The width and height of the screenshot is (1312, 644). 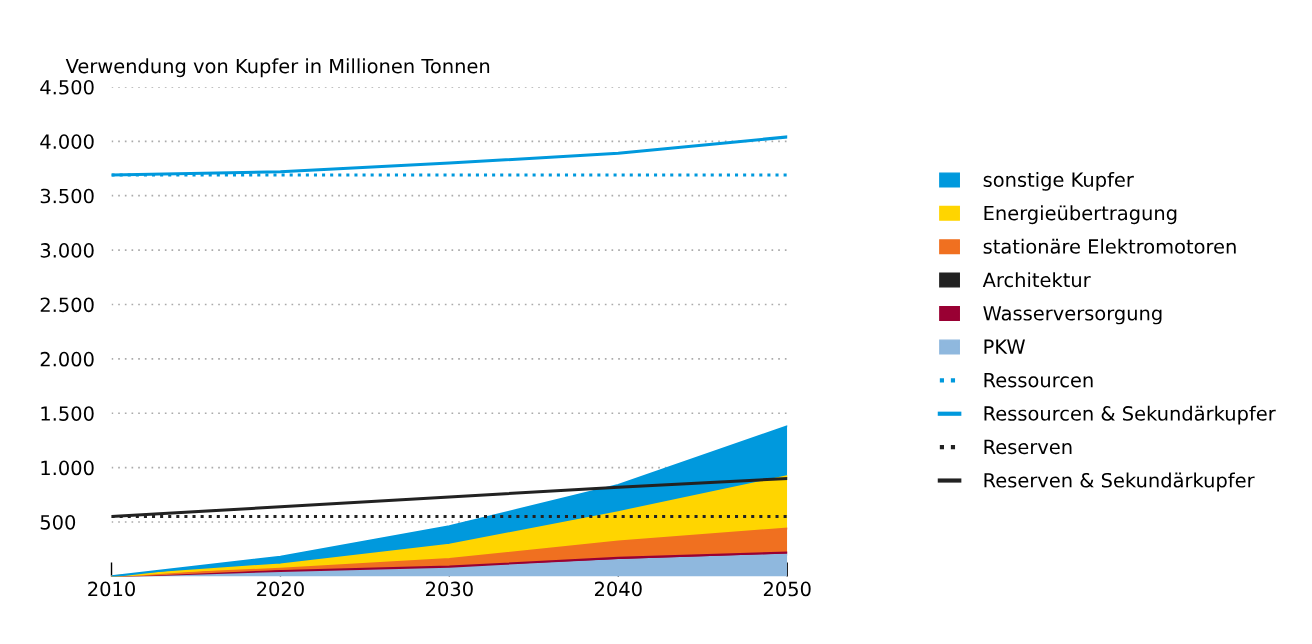 What do you see at coordinates (67, 305) in the screenshot?
I see `y-tick-label: 2.500` at bounding box center [67, 305].